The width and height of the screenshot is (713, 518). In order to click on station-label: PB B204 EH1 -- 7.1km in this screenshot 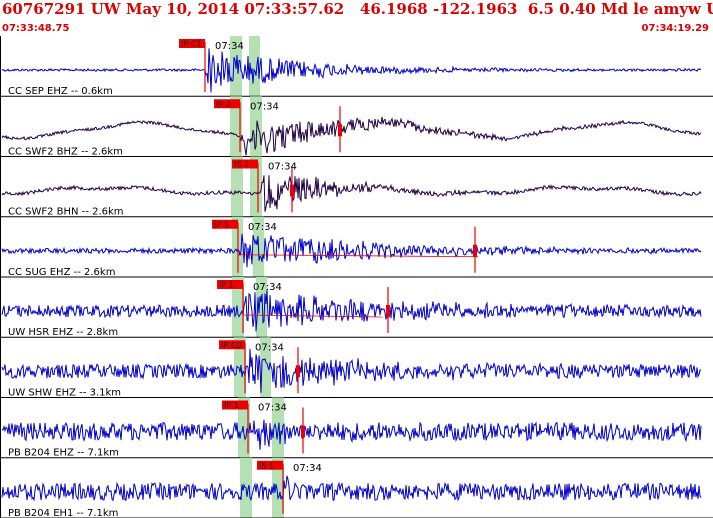, I will do `click(63, 513)`.